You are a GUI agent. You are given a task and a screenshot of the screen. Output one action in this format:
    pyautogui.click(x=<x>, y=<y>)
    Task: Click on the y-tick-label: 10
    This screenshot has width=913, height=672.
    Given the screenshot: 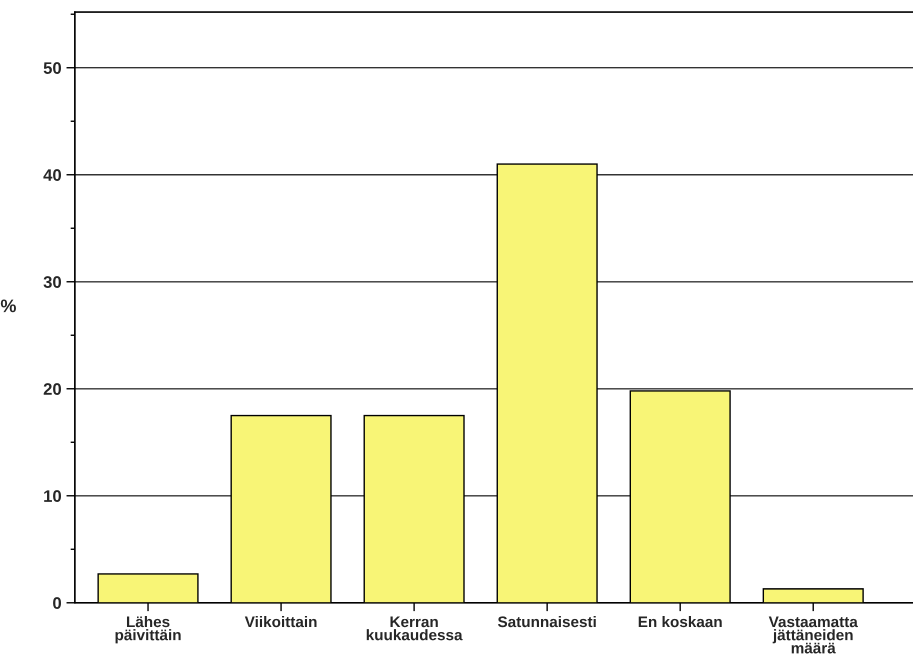 What is the action you would take?
    pyautogui.click(x=52, y=496)
    